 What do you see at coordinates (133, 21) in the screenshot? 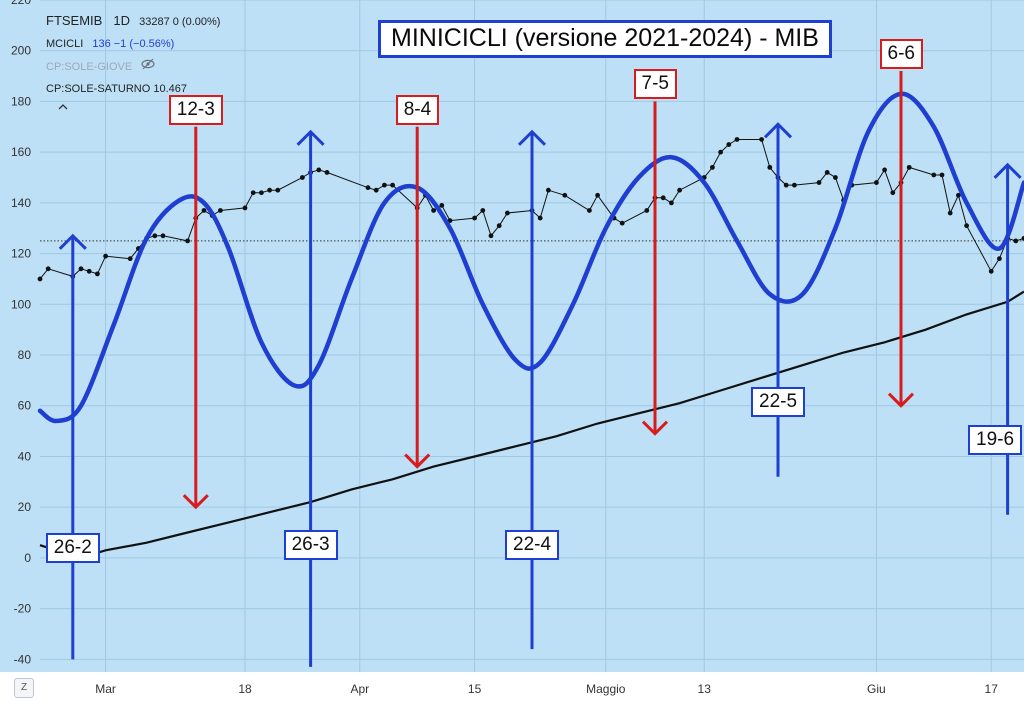
I see `legend-symbol-row: FTSEMIB 1D 33287 0 (0.00%)` at bounding box center [133, 21].